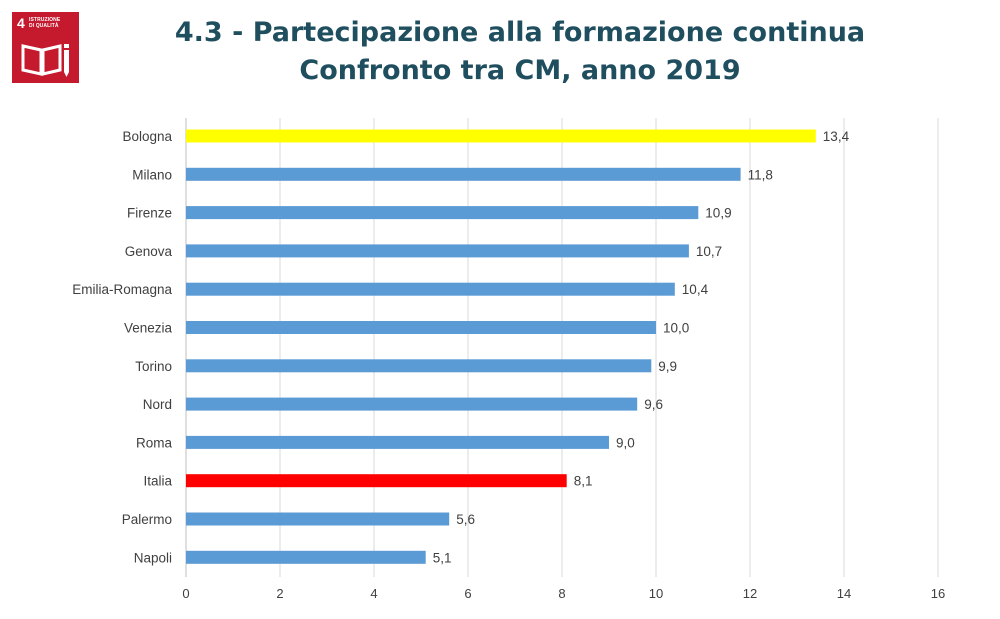 Image resolution: width=1000 pixels, height=619 pixels. What do you see at coordinates (695, 289) in the screenshot?
I see `data-label: 10,4` at bounding box center [695, 289].